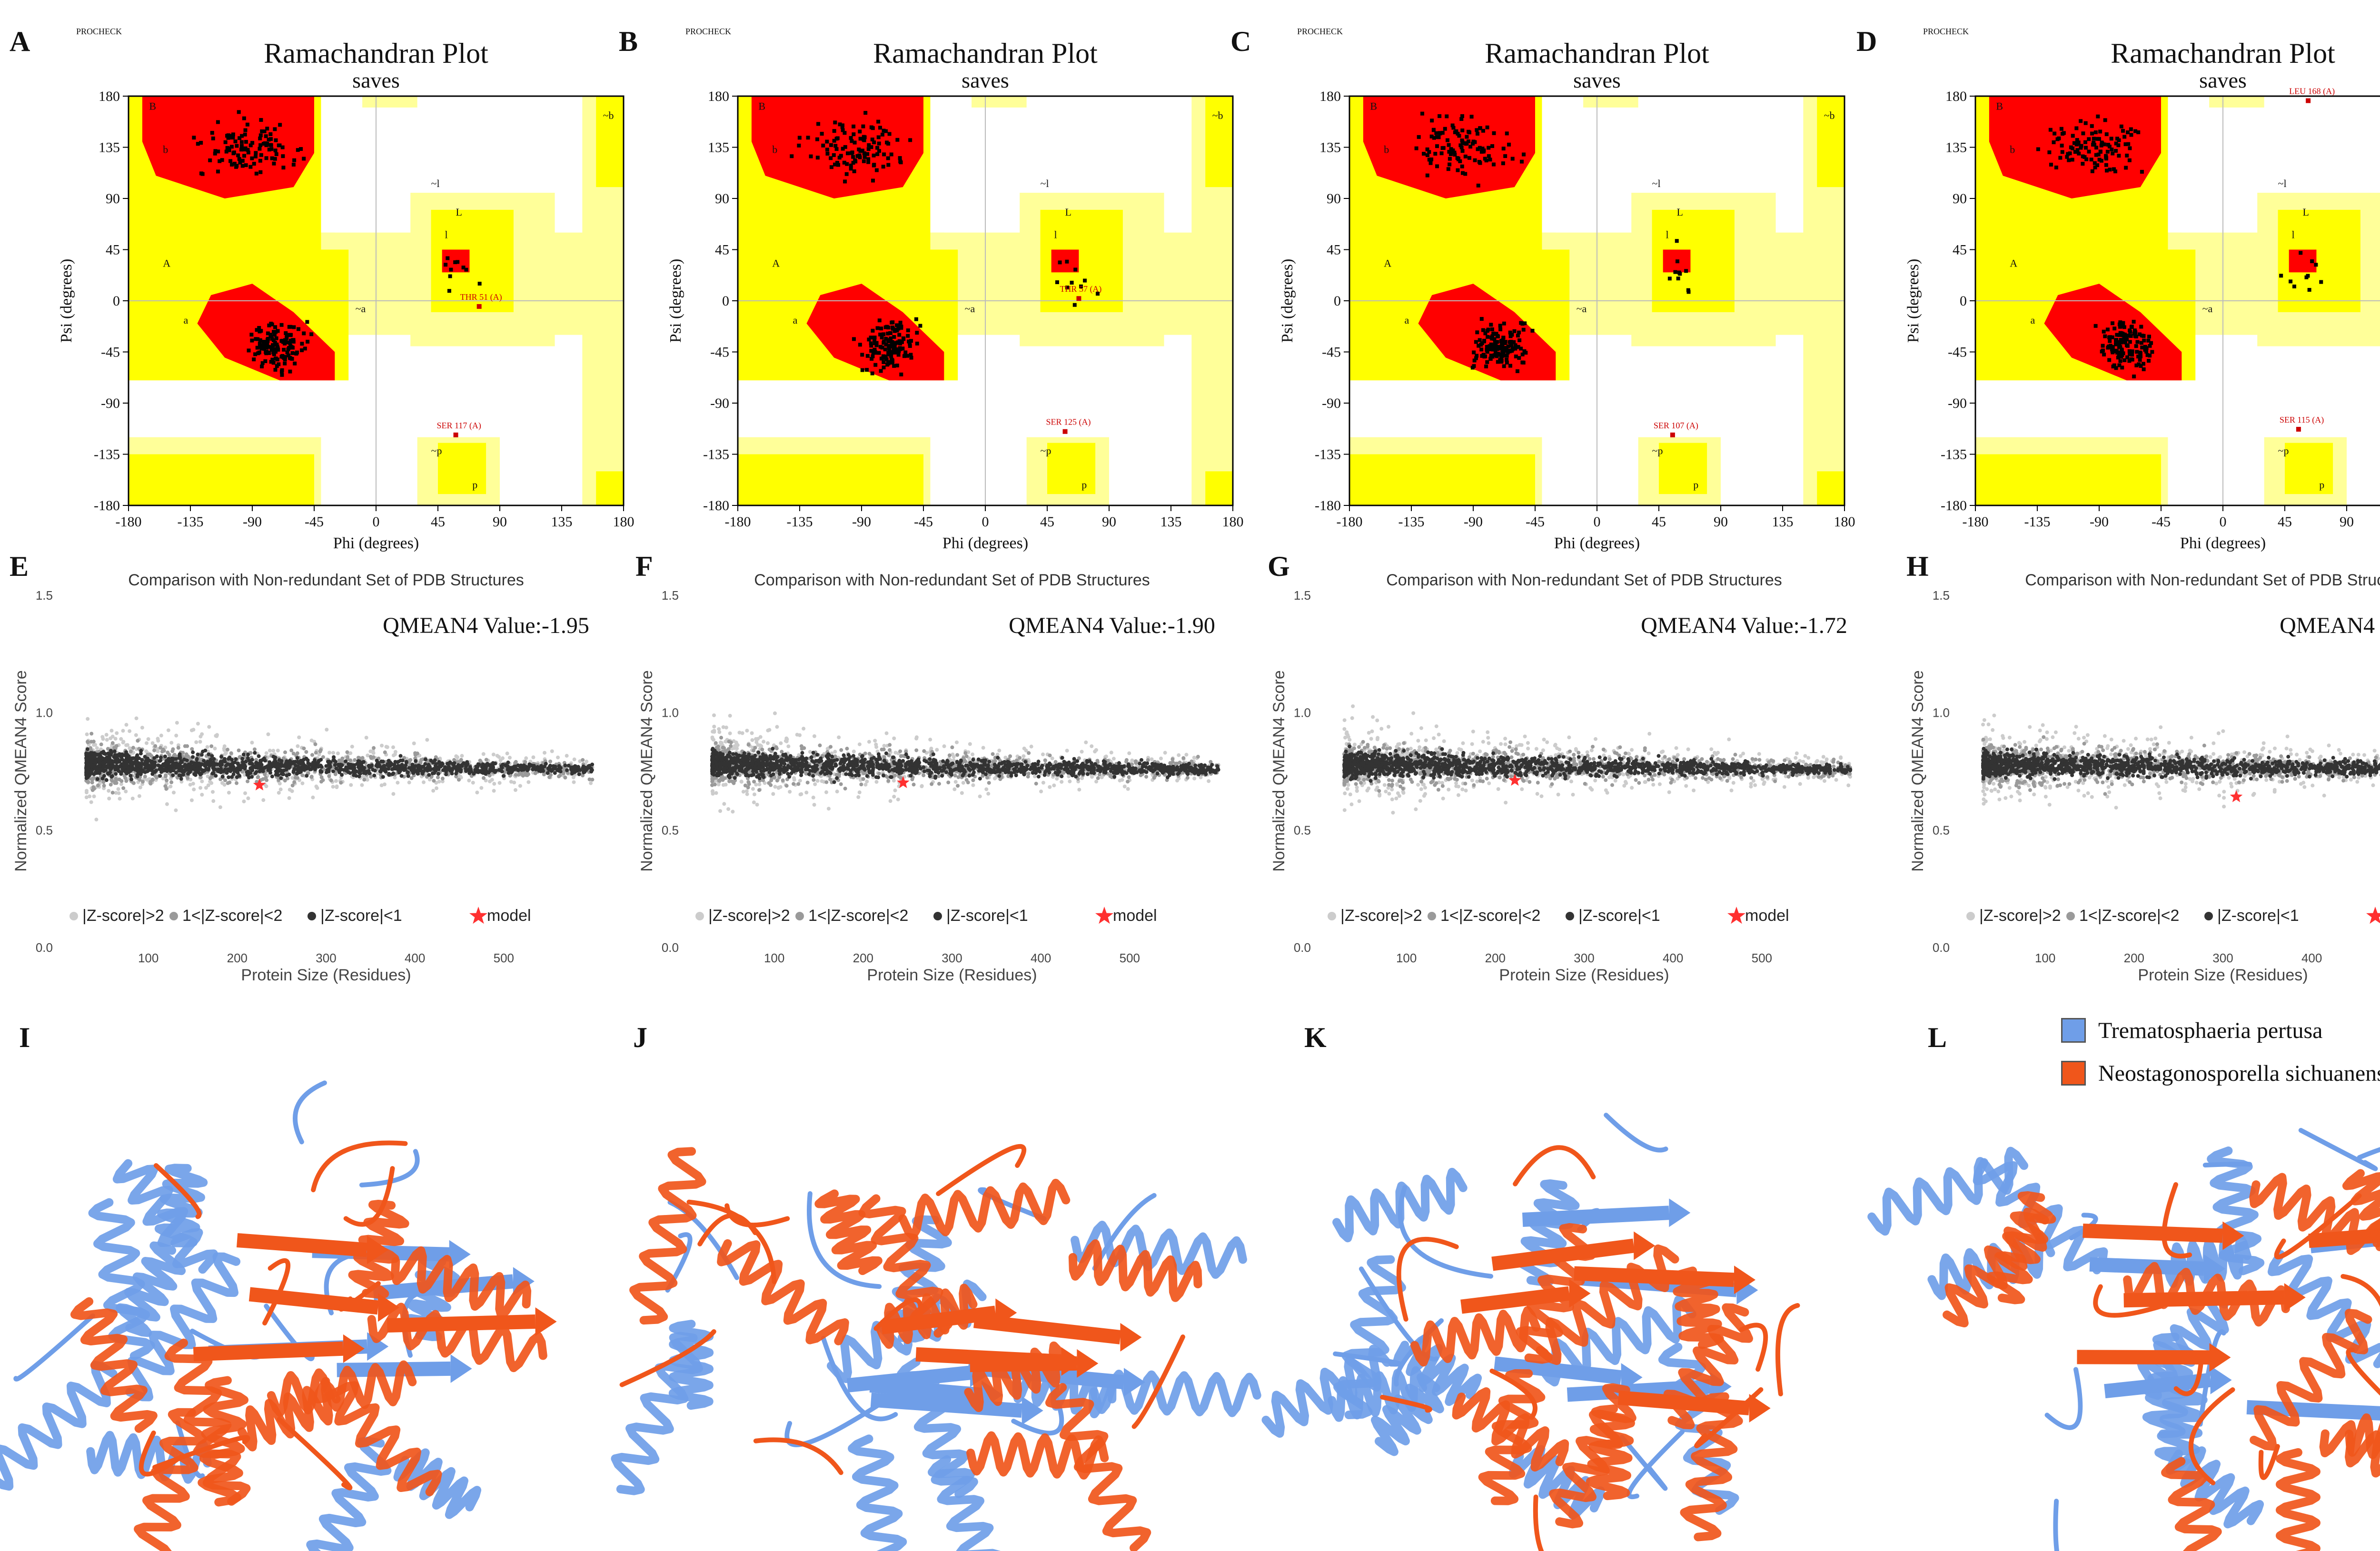 The image size is (2380, 1551). What do you see at coordinates (436, 451) in the screenshot?
I see `region-label: ~p` at bounding box center [436, 451].